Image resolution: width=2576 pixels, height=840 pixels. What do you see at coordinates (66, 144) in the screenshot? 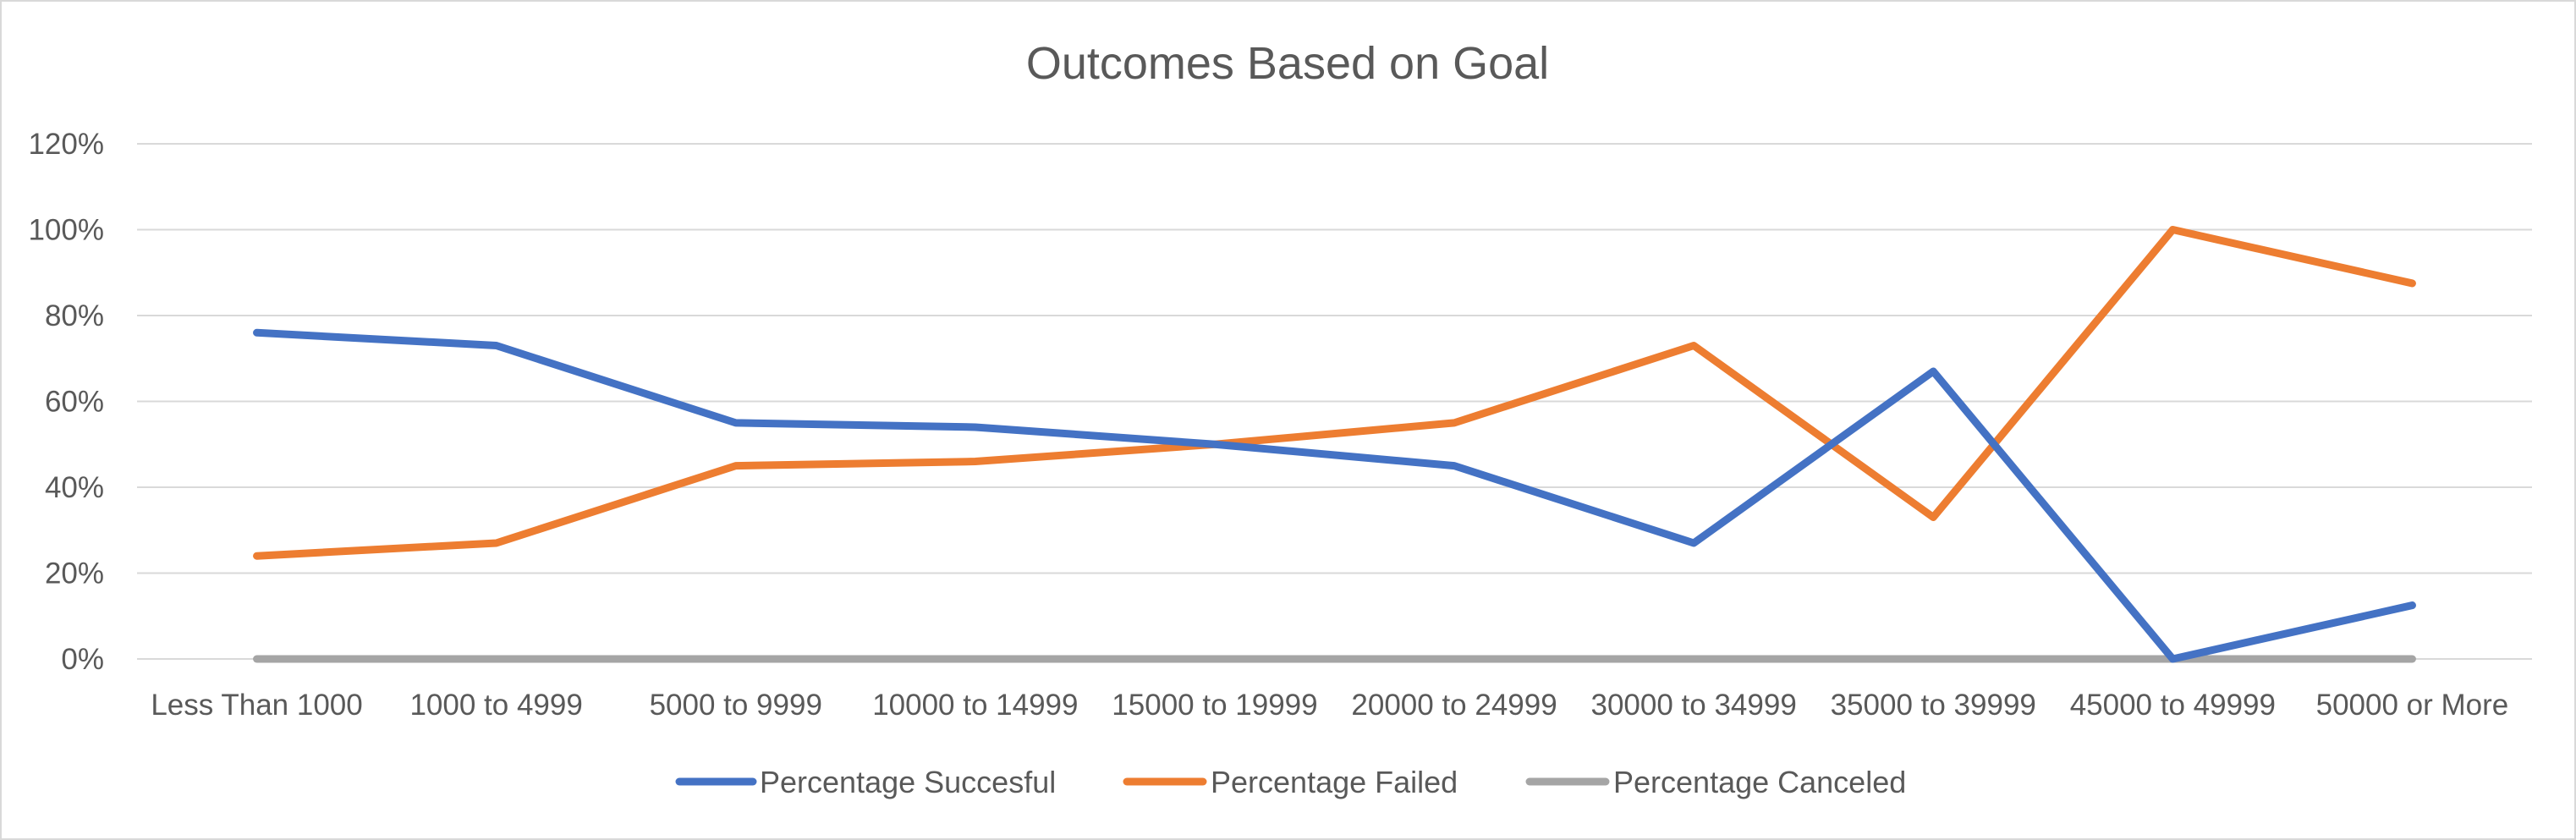
I see `y-tick-label: 120%` at bounding box center [66, 144].